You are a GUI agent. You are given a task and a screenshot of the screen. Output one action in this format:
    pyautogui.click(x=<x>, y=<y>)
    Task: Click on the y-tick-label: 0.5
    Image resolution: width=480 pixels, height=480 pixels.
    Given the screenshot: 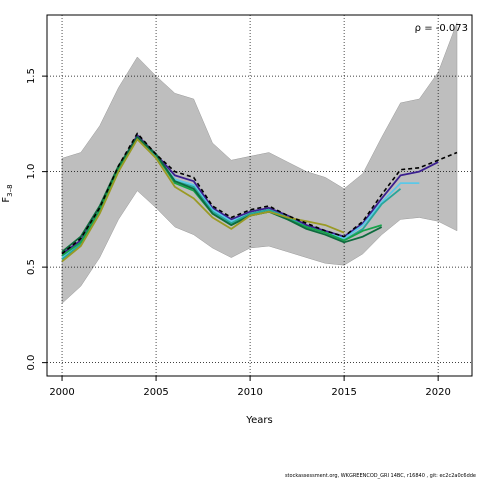 What is the action you would take?
    pyautogui.click(x=31, y=267)
    